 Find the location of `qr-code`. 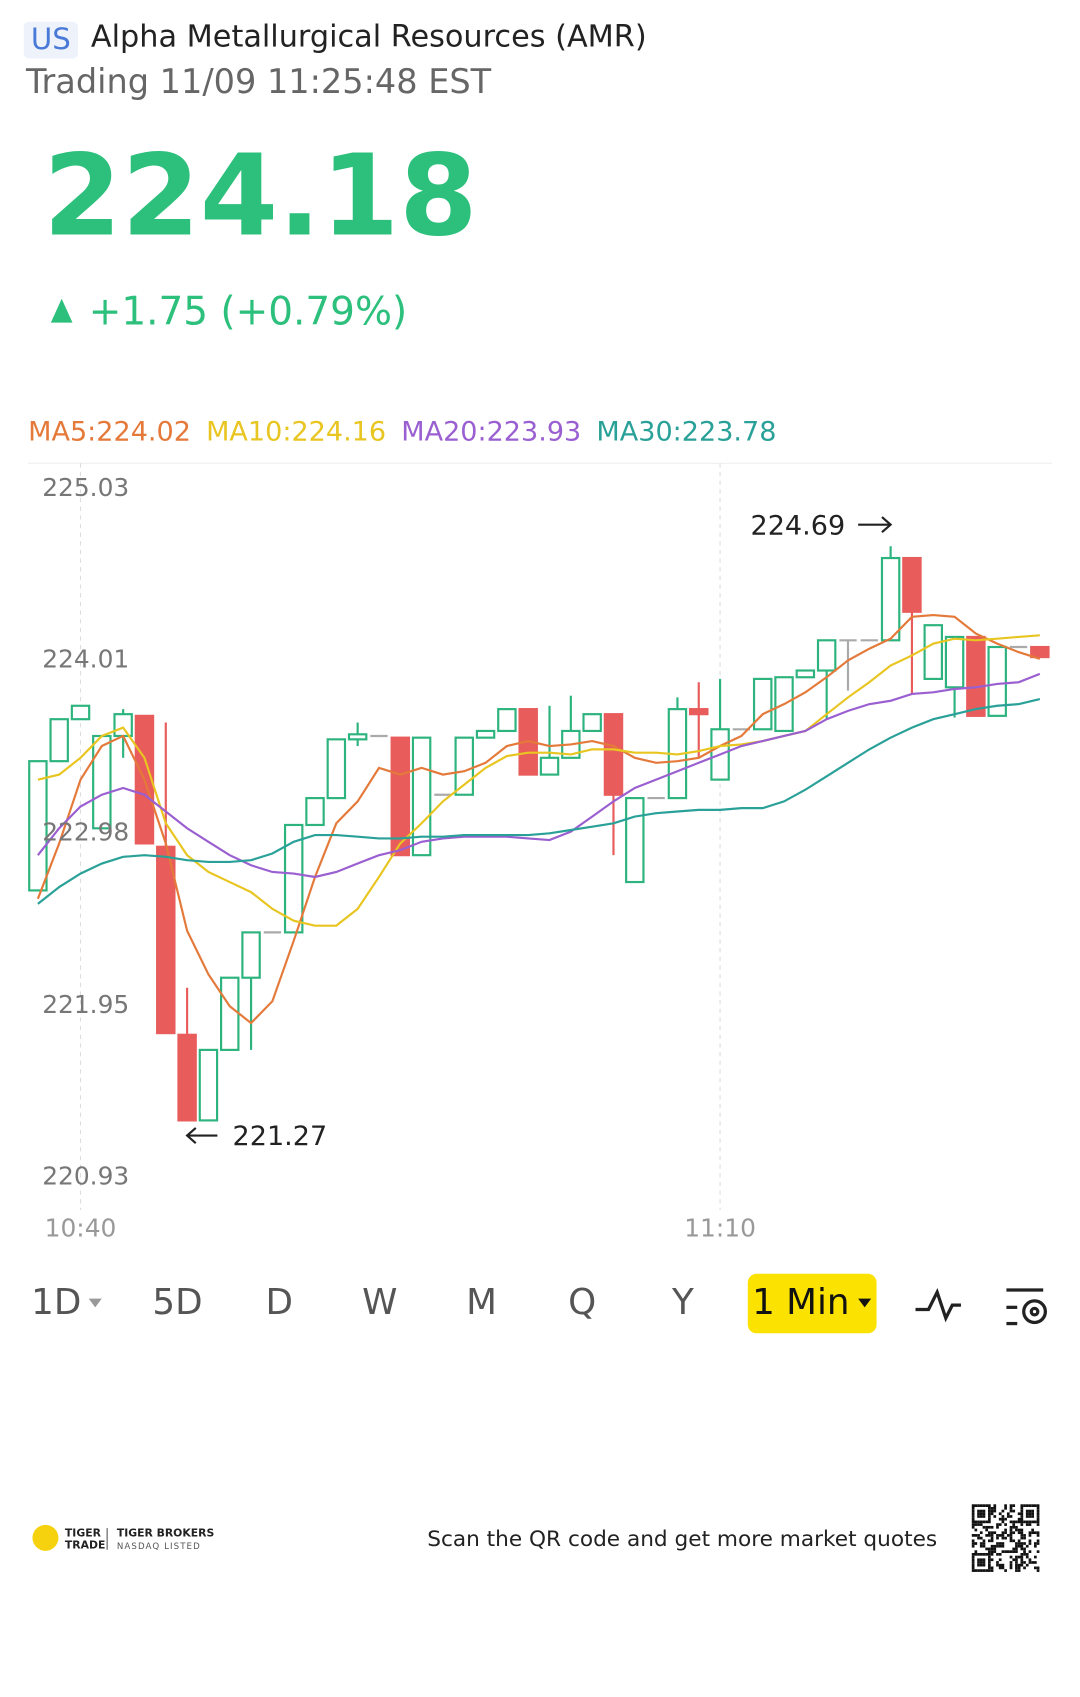

qr-code is located at coordinates (1005, 1538).